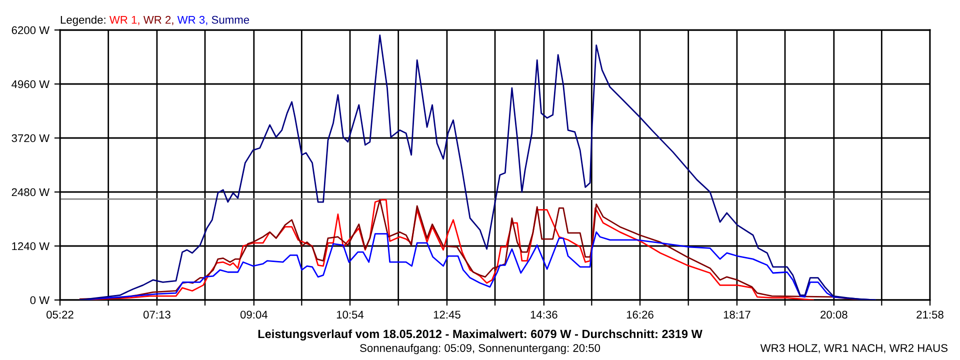  What do you see at coordinates (31, 246) in the screenshot?
I see `y-tick-label: 1240 W` at bounding box center [31, 246].